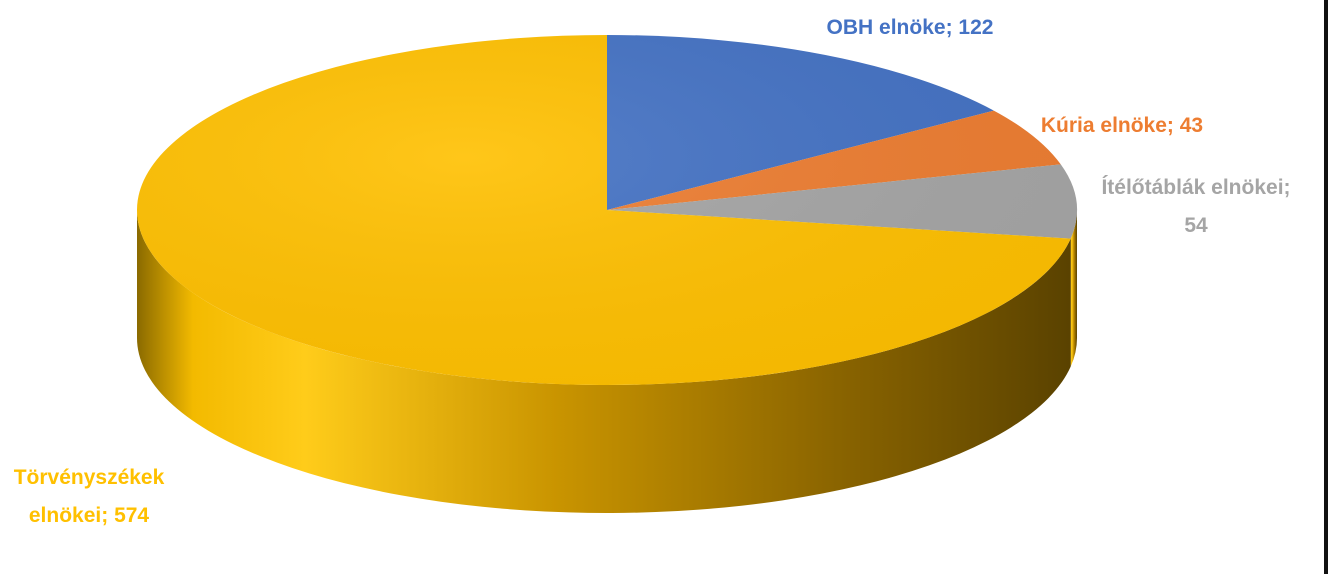  What do you see at coordinates (89, 515) in the screenshot?
I see `data-label-line: elnökei; 574` at bounding box center [89, 515].